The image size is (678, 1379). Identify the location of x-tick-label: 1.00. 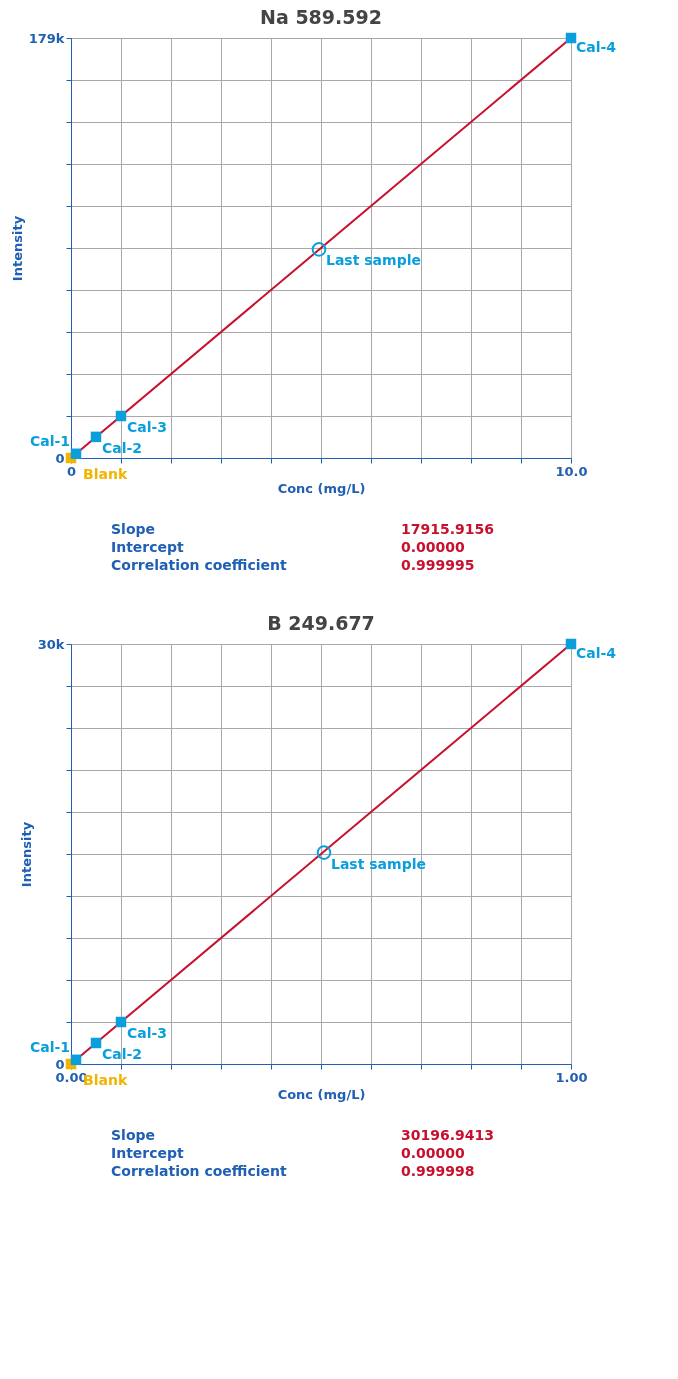
(571, 1077).